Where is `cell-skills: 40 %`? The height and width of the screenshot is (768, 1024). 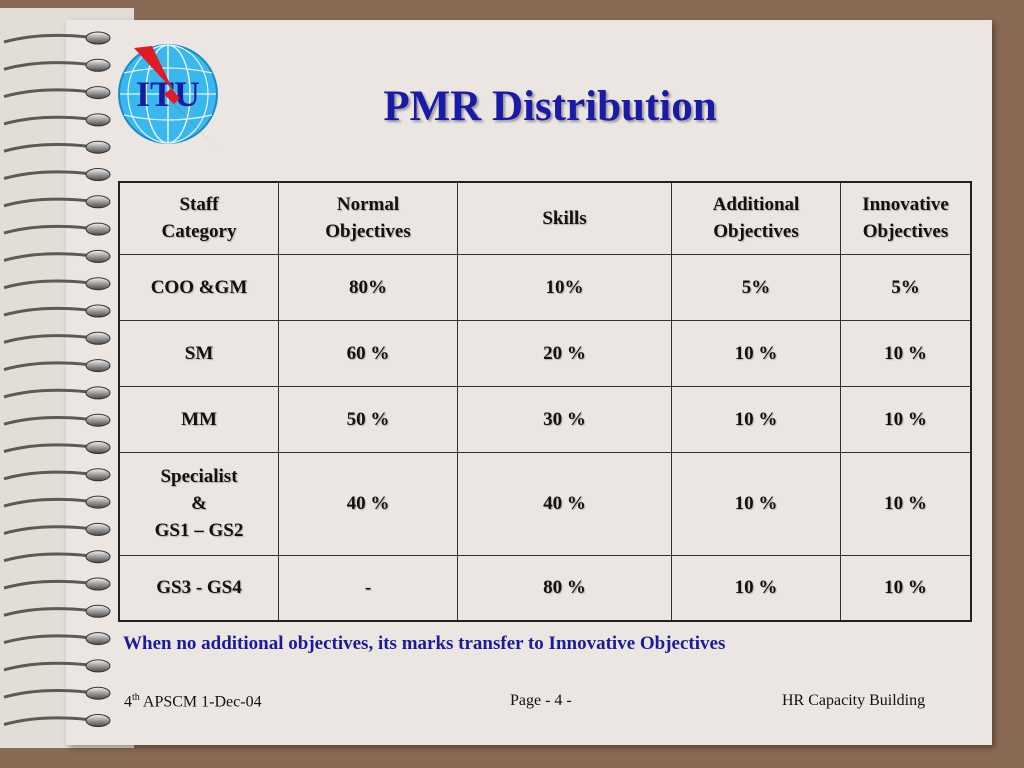 cell-skills: 40 % is located at coordinates (564, 503).